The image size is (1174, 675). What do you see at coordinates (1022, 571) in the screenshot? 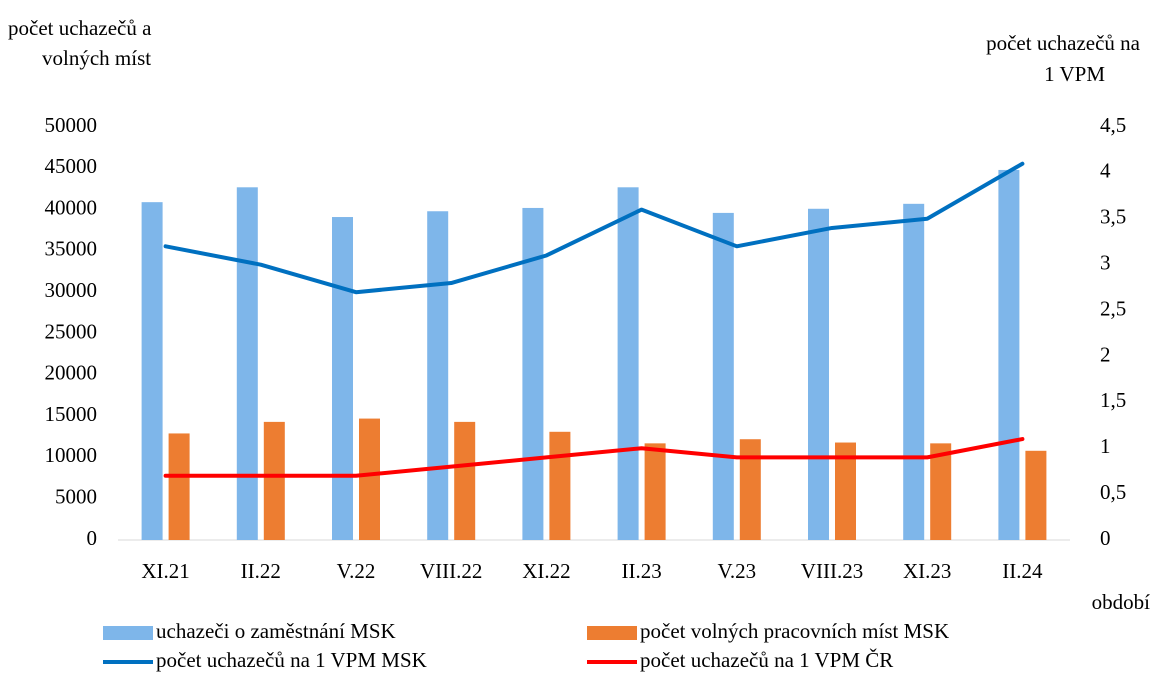
I see `x-tick-label: II.24` at bounding box center [1022, 571].